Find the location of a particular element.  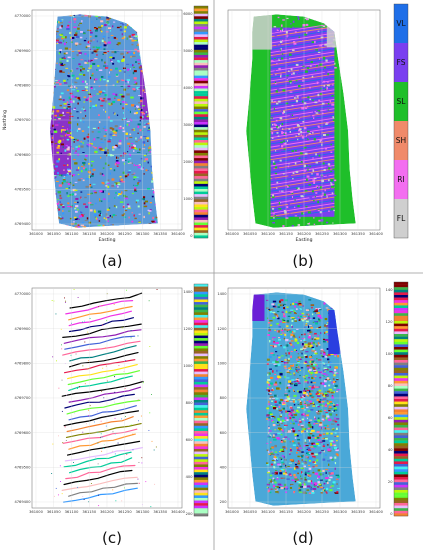

colorbar-tick-label: 20 is located at coordinates (390, 482).